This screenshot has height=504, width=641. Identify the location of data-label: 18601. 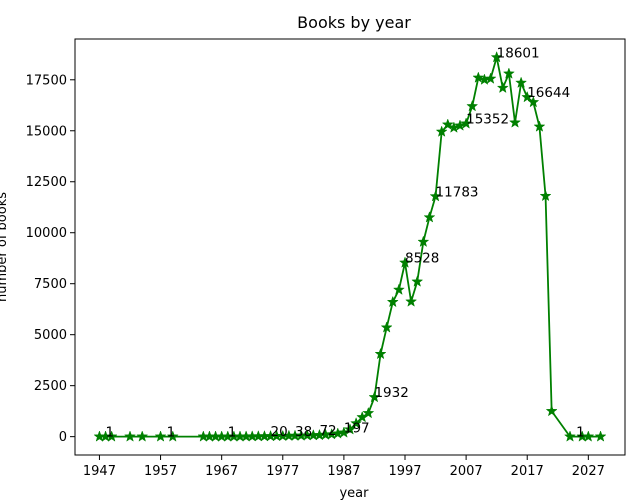
(518, 53).